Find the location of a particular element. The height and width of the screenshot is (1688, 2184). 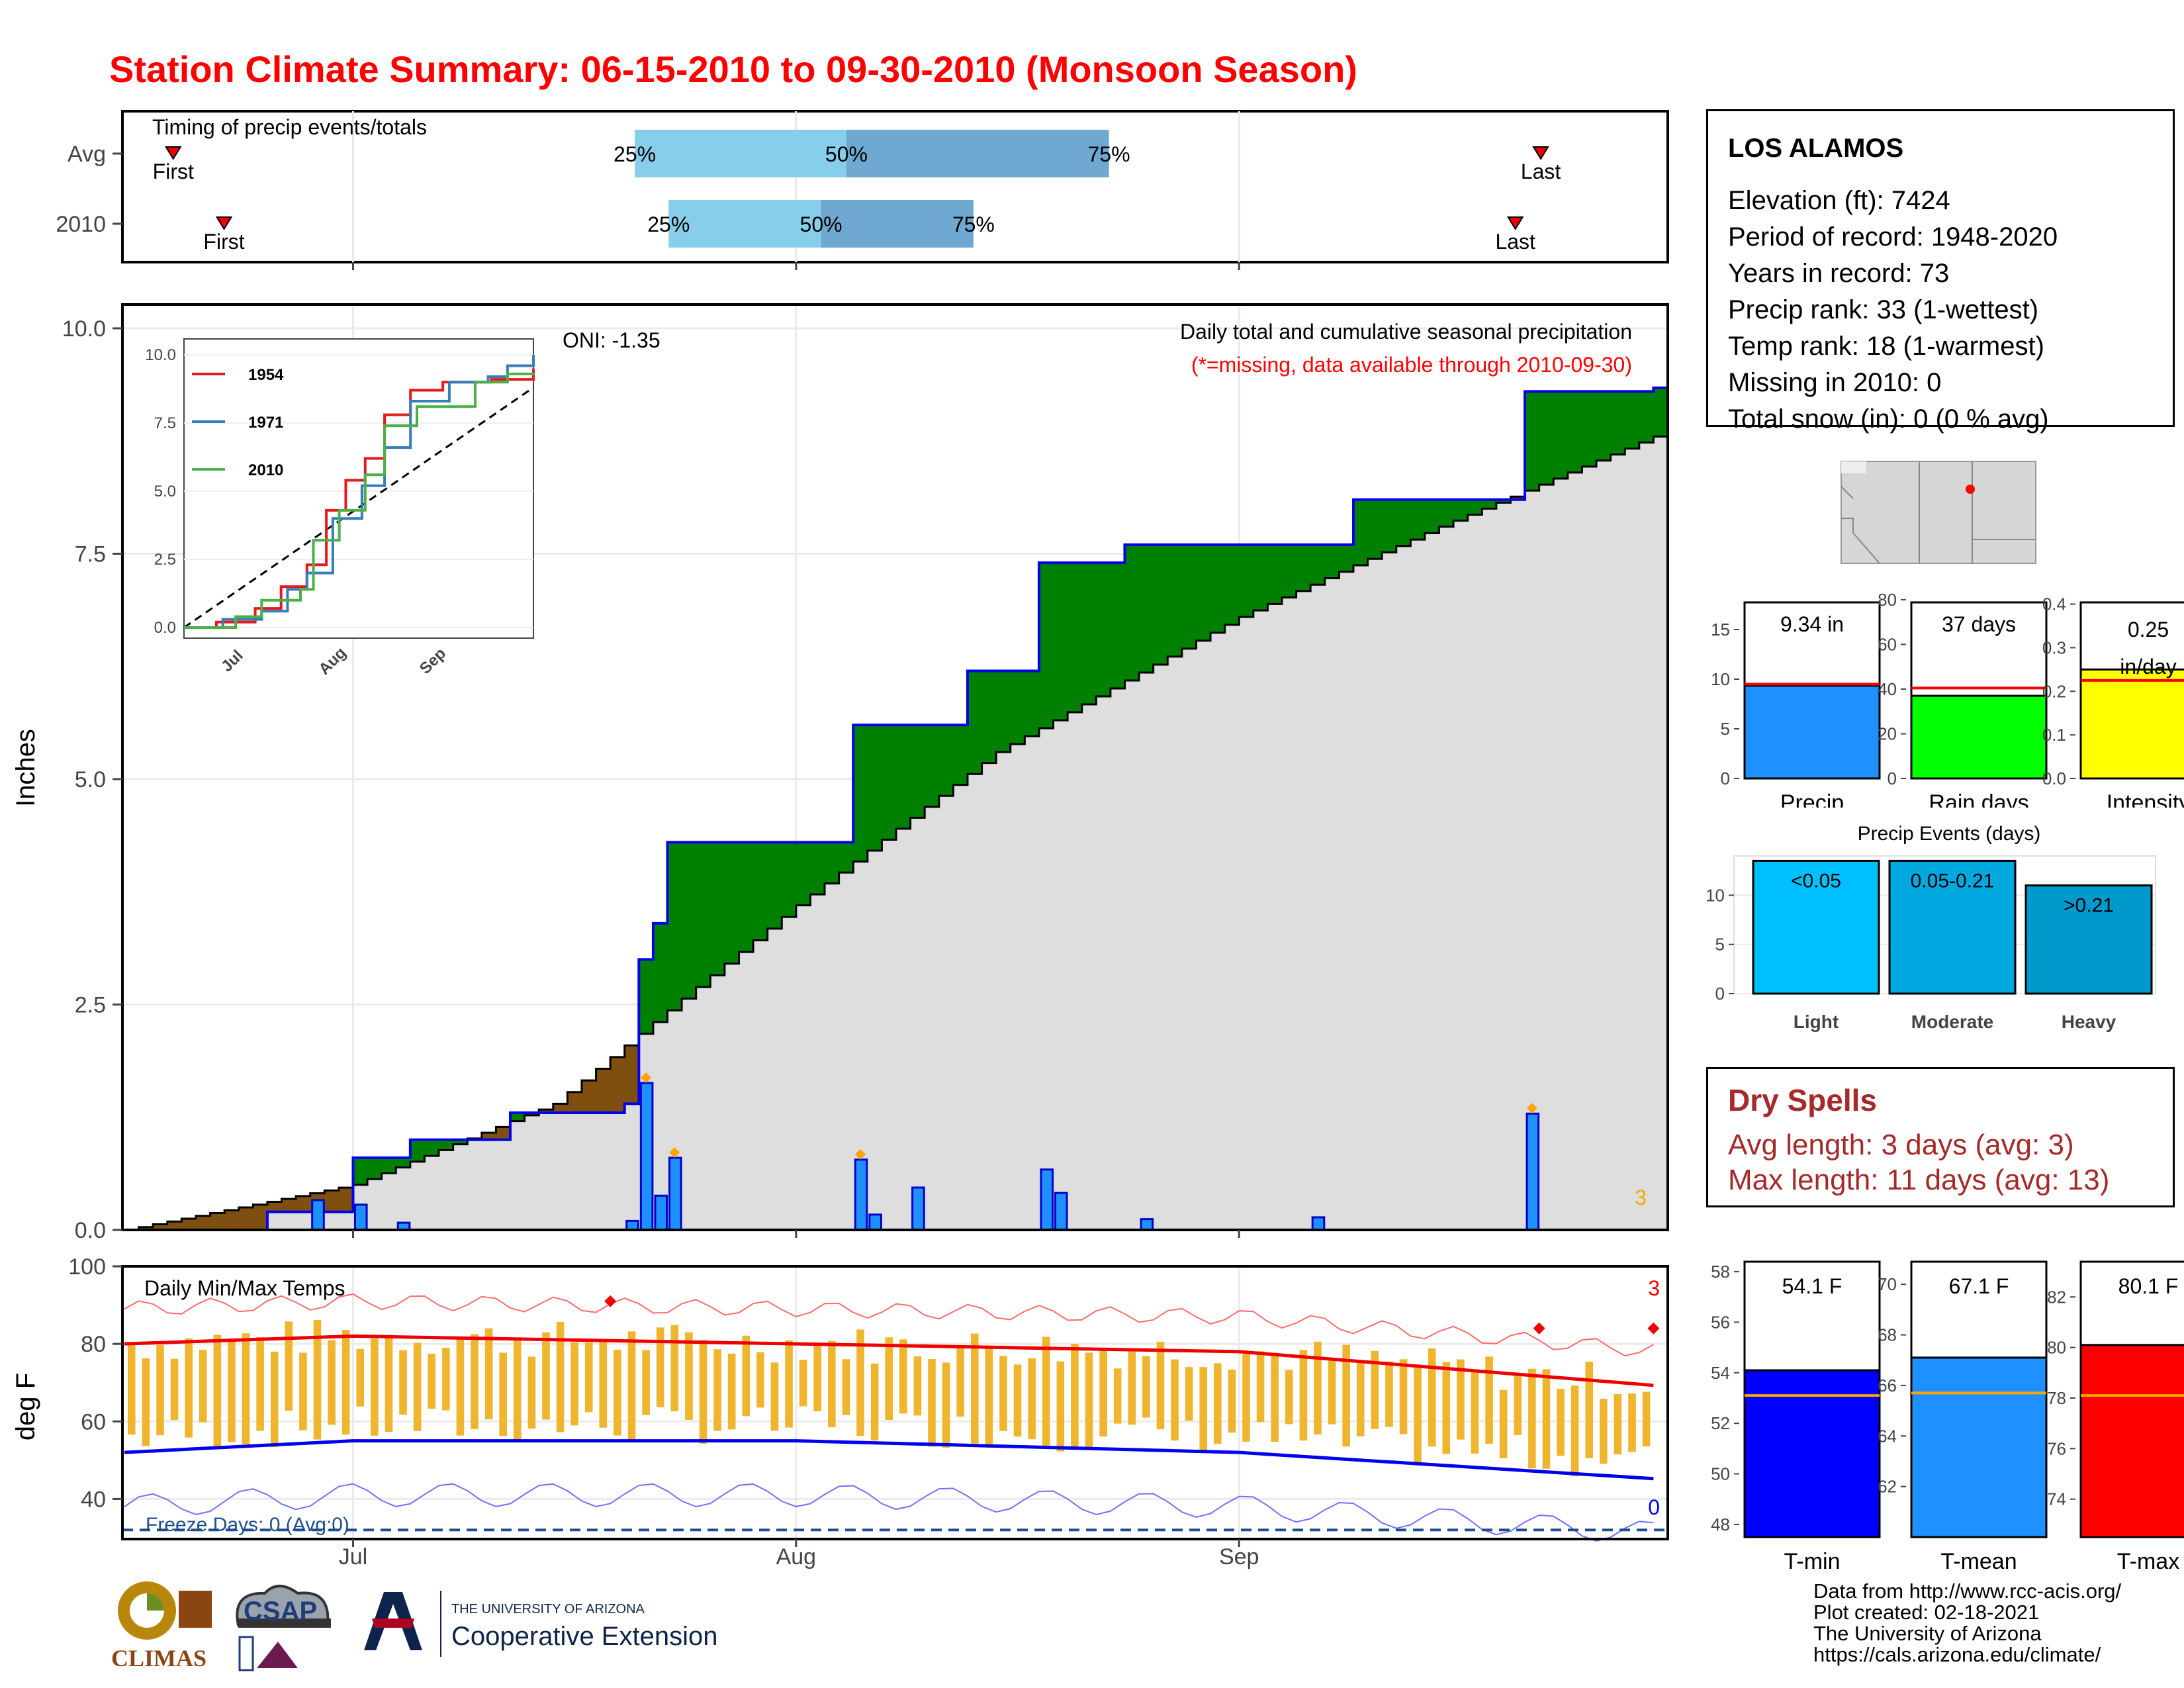

precip-y-tick-label: 5.0 is located at coordinates (90, 779).